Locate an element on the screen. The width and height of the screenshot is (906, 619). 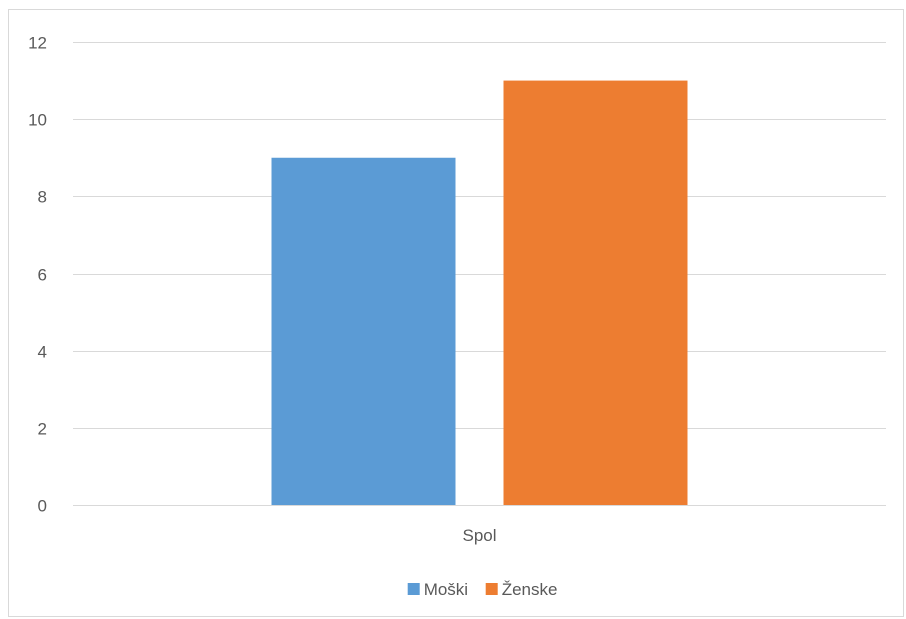
legend: Moški Ženske is located at coordinates (482, 589).